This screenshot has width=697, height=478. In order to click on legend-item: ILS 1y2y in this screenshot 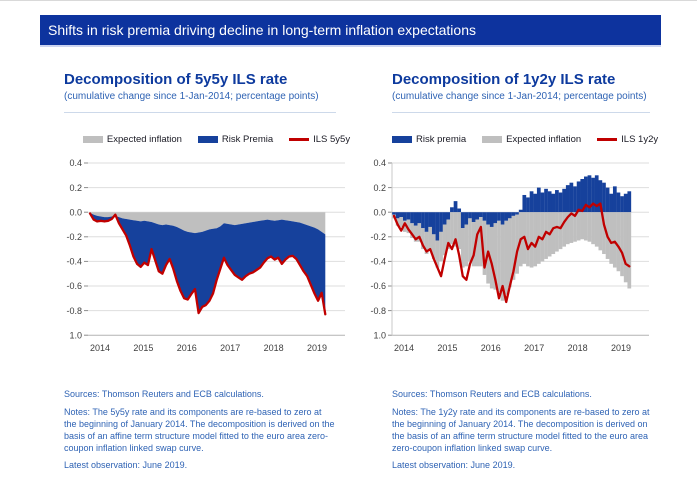, I will do `click(627, 139)`.